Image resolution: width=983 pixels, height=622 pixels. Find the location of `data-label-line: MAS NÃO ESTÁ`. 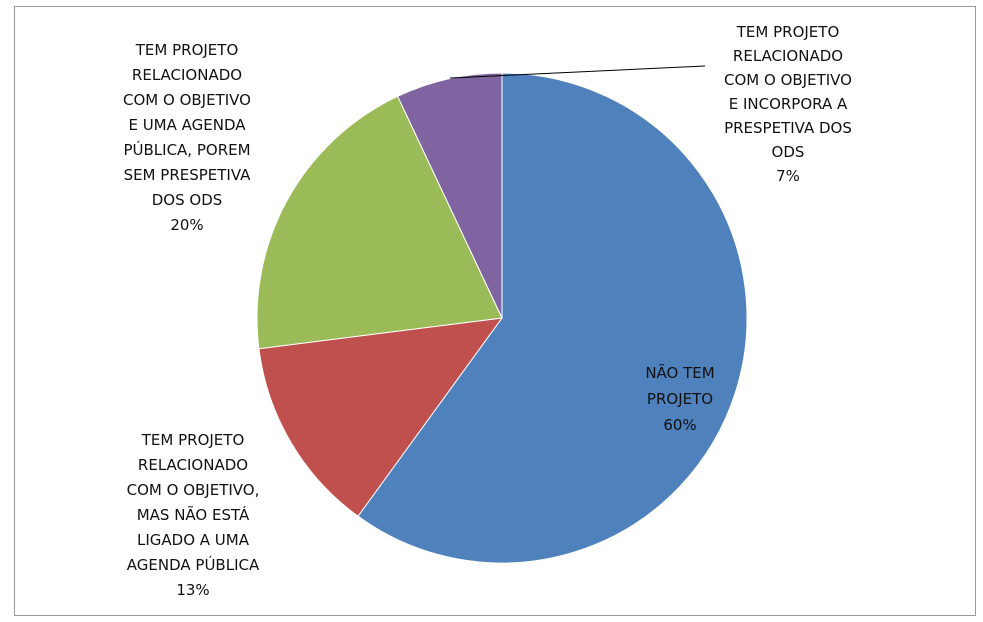

data-label-line: MAS NÃO ESTÁ is located at coordinates (193, 514).